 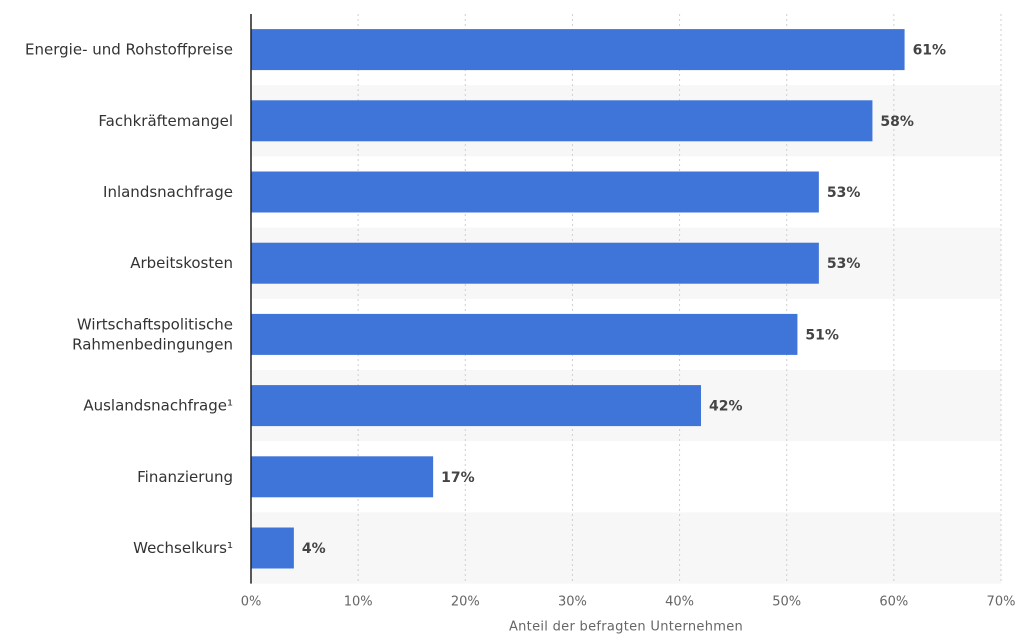 What do you see at coordinates (572, 602) in the screenshot?
I see `x-tick-label: 30%` at bounding box center [572, 602].